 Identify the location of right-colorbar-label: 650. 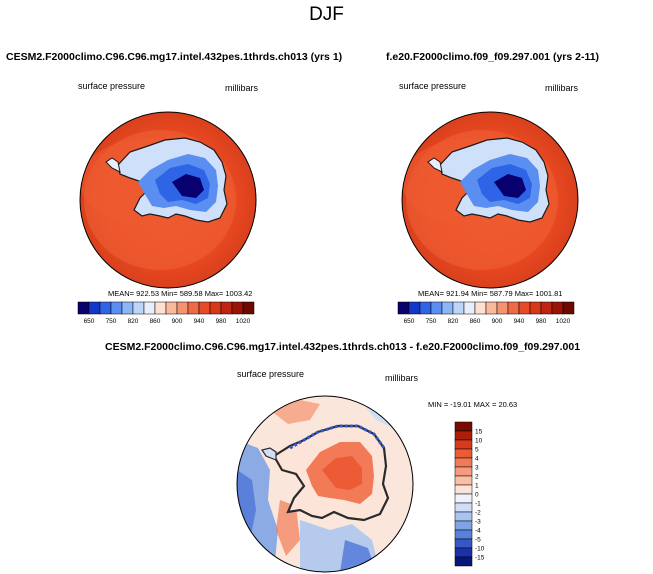
(409, 321).